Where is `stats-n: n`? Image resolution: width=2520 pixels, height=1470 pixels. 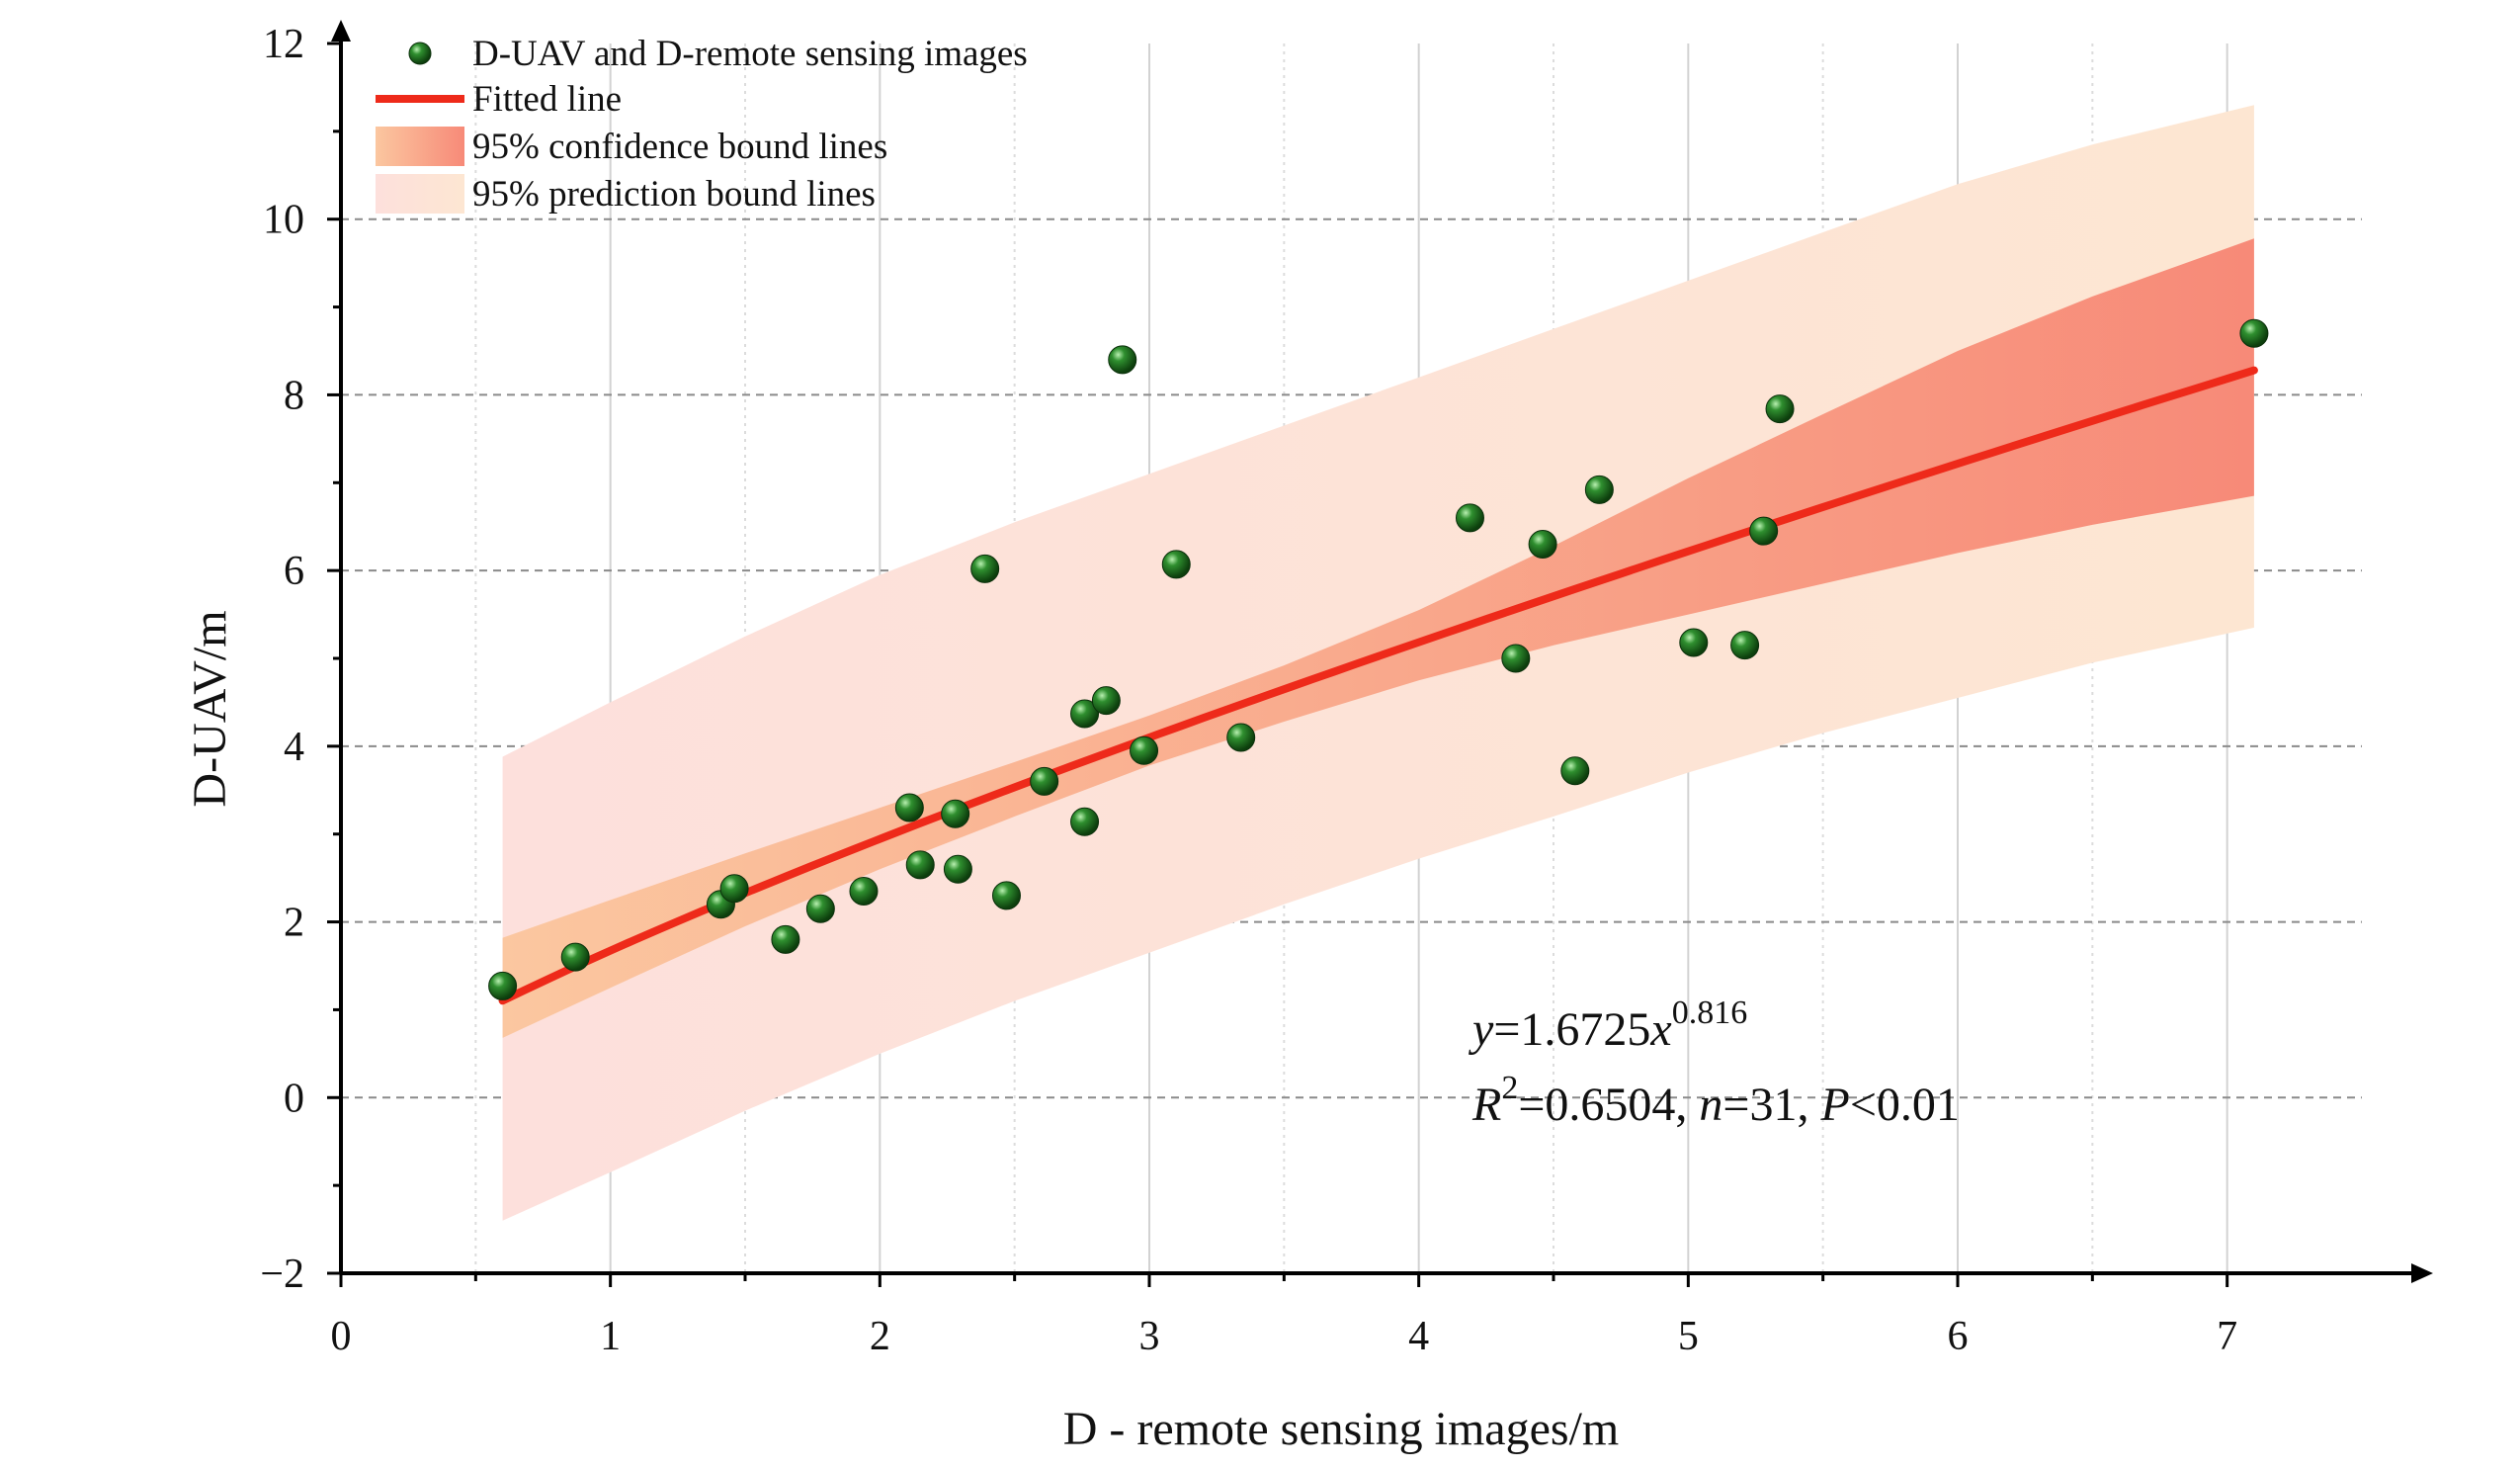
stats-n: n is located at coordinates (1710, 1105).